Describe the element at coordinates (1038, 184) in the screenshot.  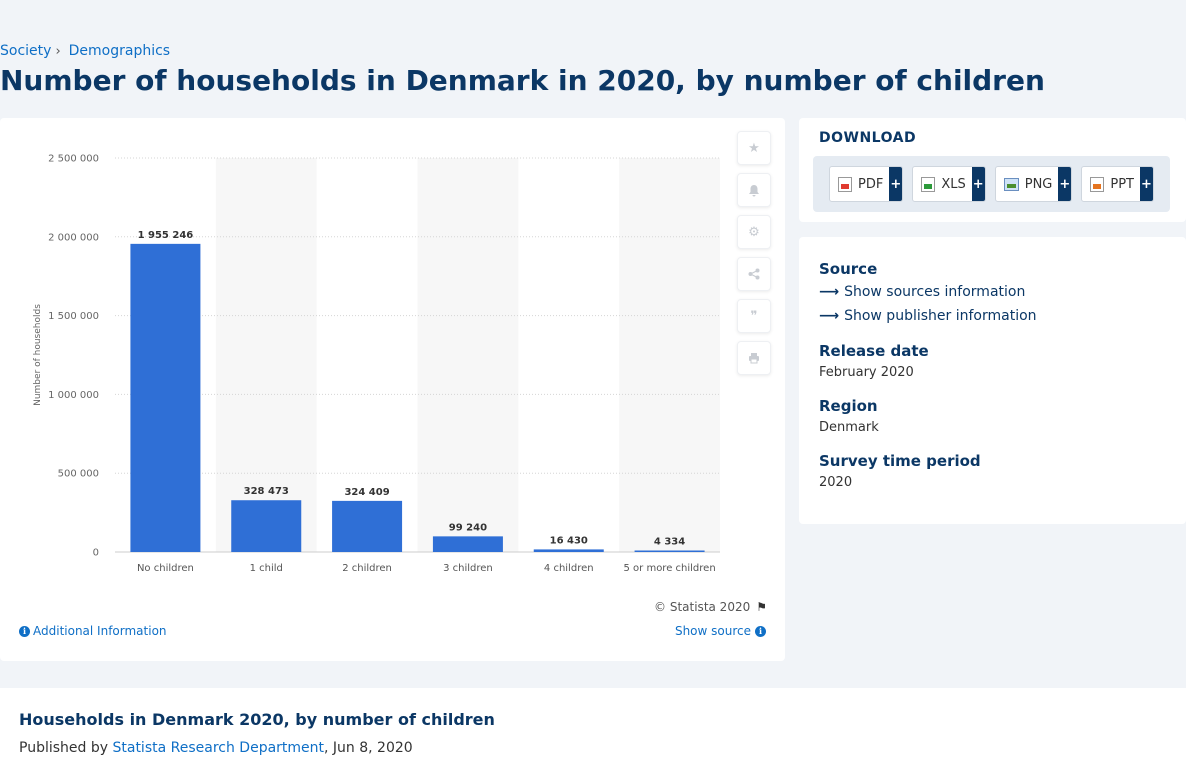
I see `download-png-label: PNG` at that location.